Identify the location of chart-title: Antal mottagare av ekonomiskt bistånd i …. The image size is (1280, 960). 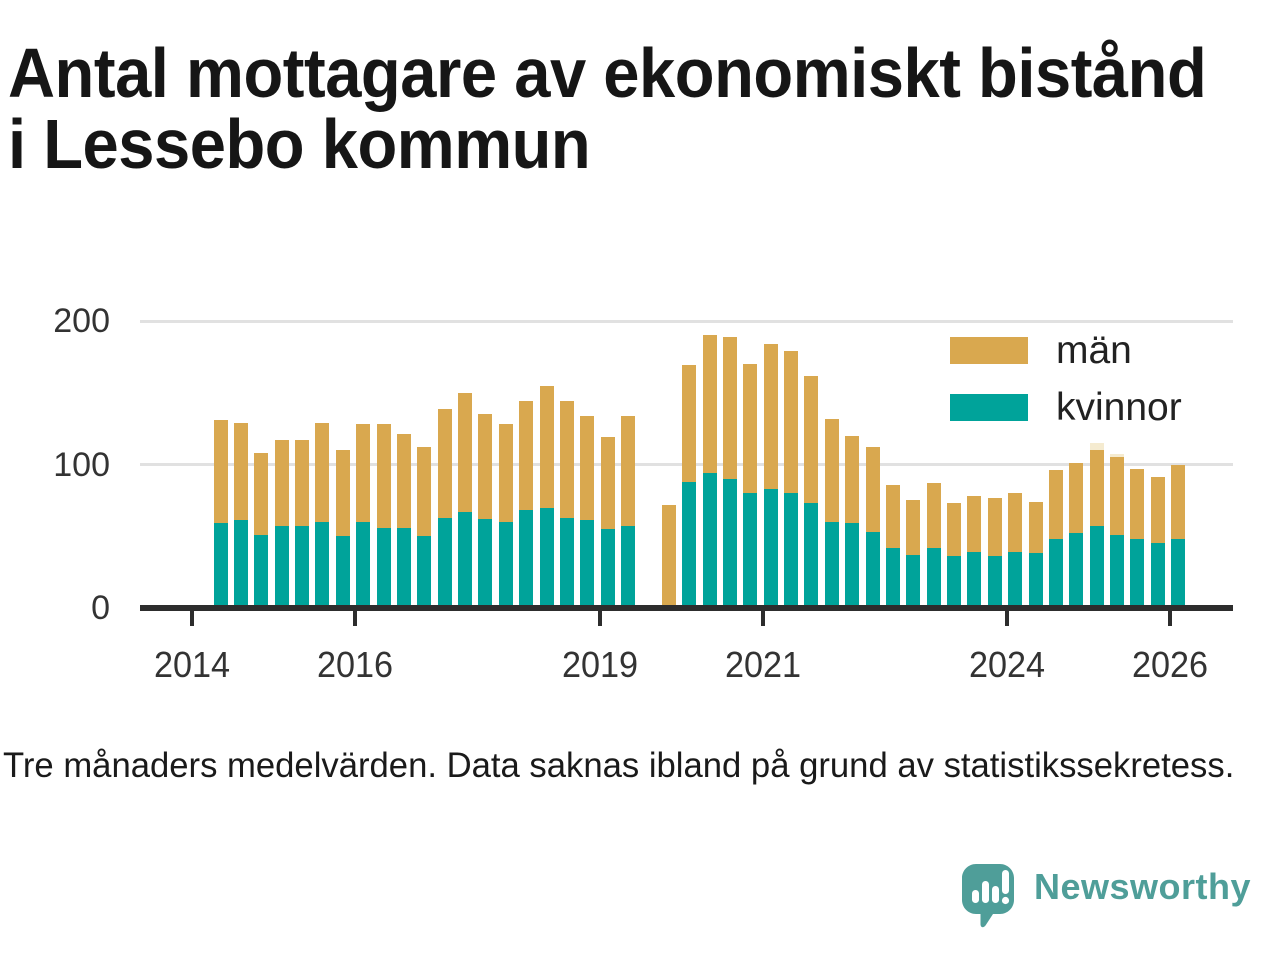
(607, 109).